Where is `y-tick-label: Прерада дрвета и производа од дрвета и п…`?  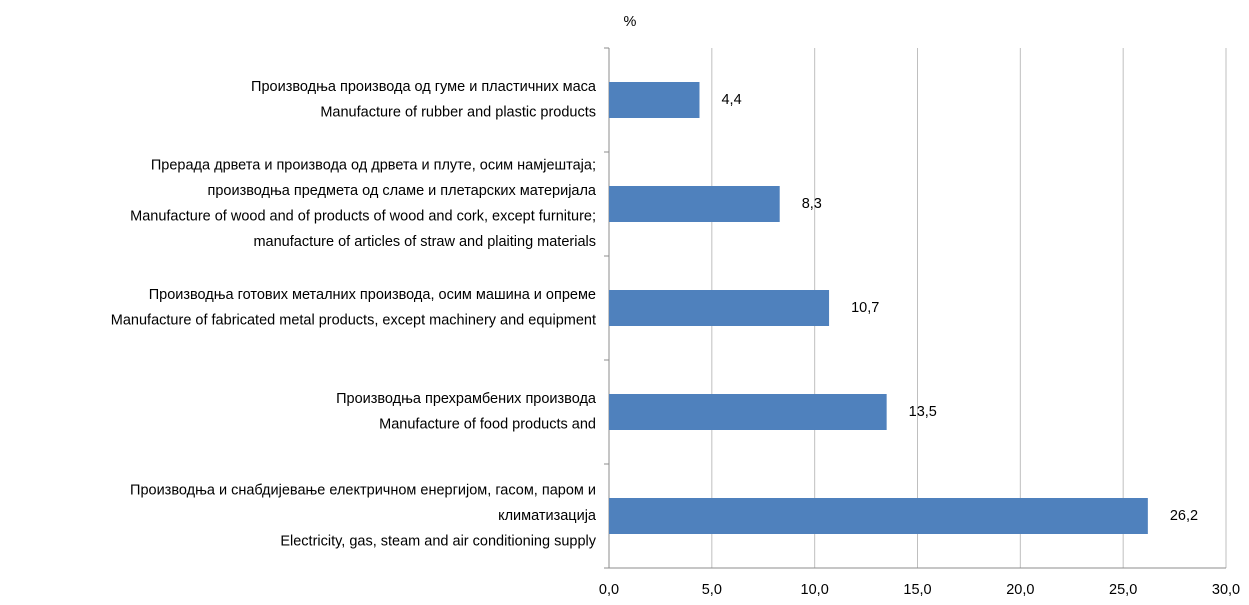
y-tick-label: Прерада дрвета и производа од дрвета и п… is located at coordinates (373, 166).